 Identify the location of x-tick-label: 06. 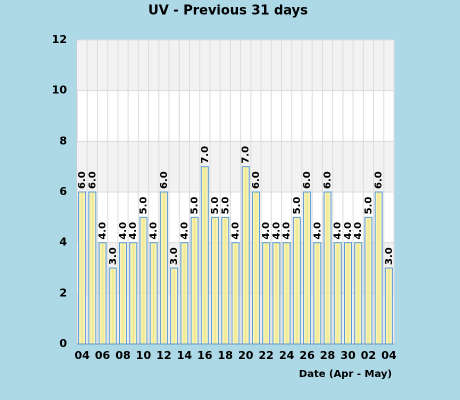
(103, 355).